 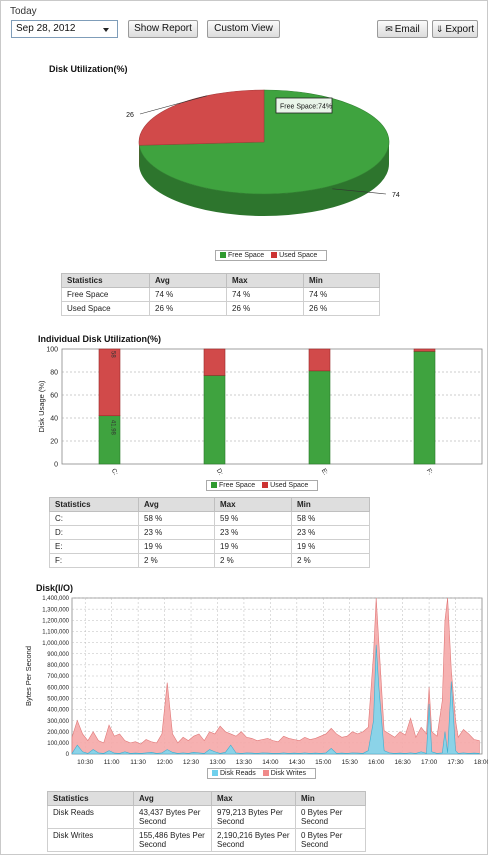 I want to click on table-row: E: 19 % 19 % 19 %, so click(x=209, y=546).